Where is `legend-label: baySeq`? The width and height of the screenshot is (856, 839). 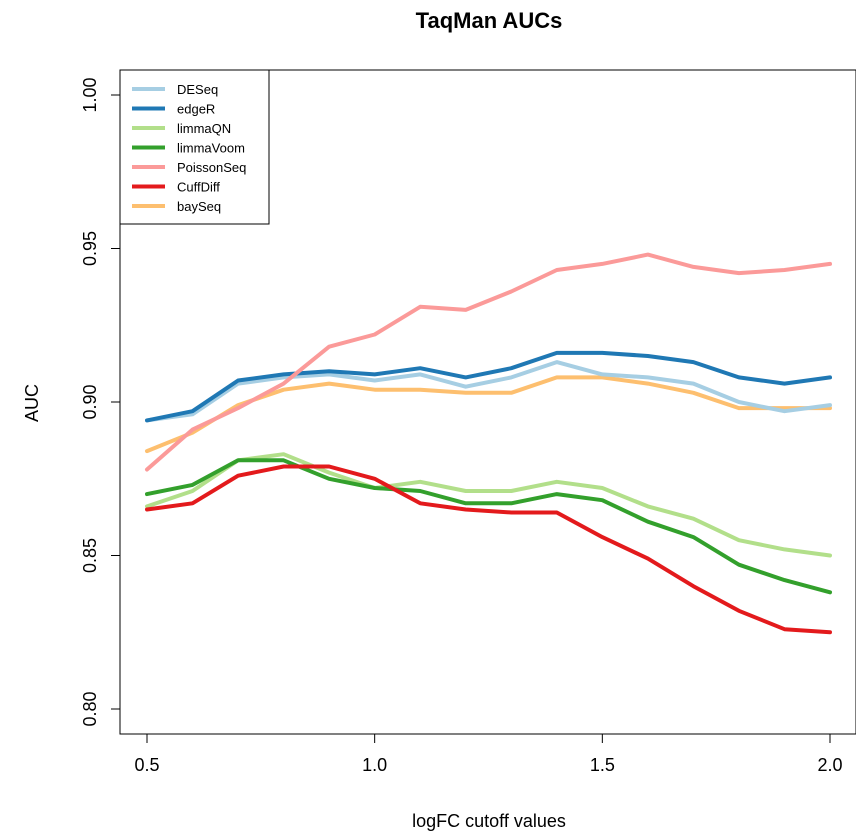 legend-label: baySeq is located at coordinates (199, 206).